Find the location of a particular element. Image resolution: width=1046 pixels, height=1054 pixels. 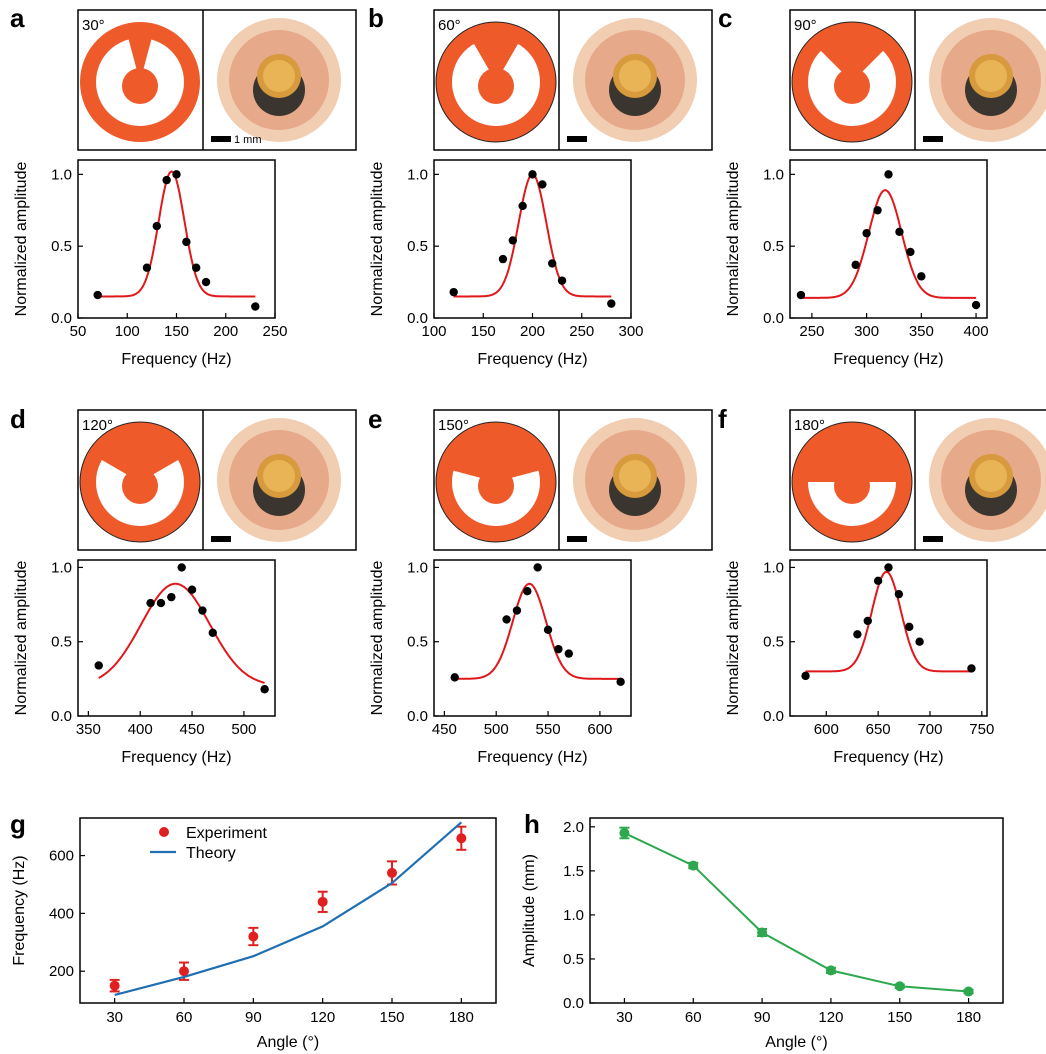

panel-d-ytick-label: 1.0 is located at coordinates (61, 567).